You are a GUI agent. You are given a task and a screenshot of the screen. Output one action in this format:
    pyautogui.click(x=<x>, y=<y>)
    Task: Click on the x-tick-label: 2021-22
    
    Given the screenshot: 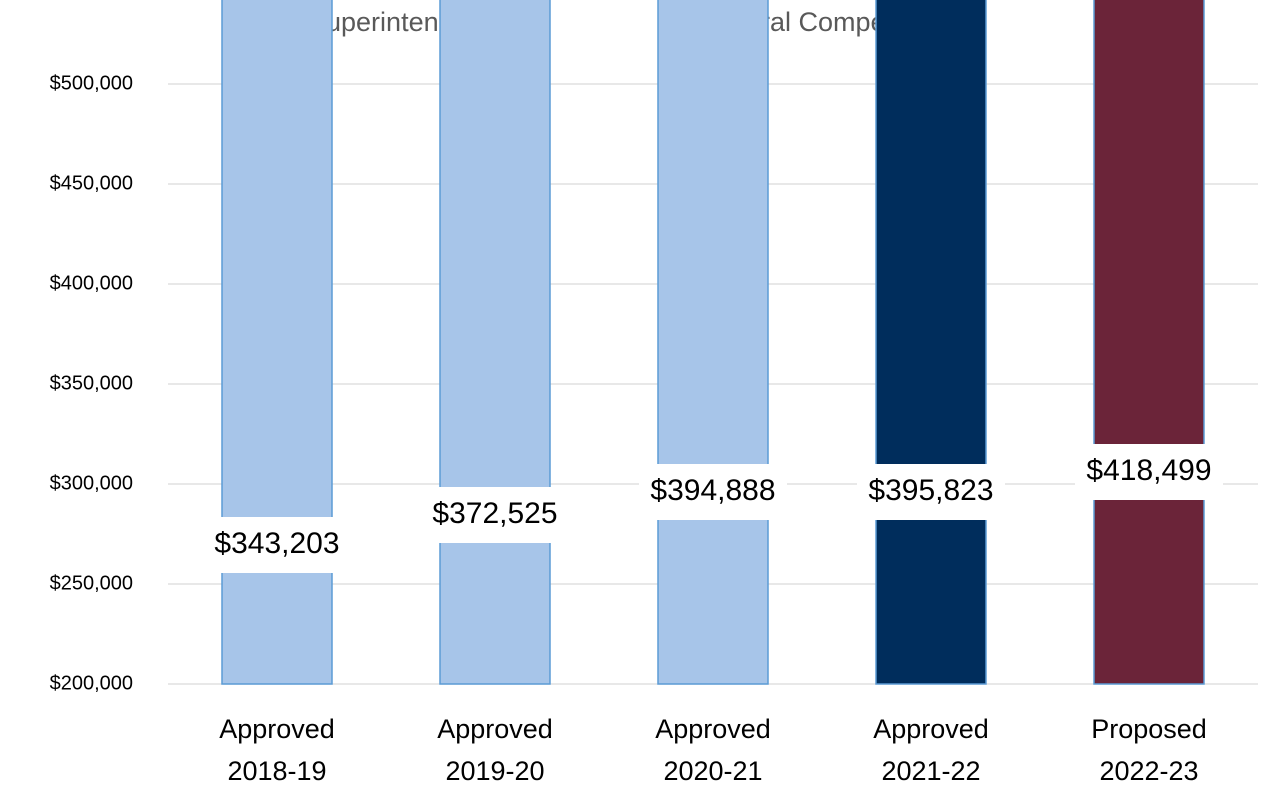 What is the action you would take?
    pyautogui.click(x=930, y=771)
    